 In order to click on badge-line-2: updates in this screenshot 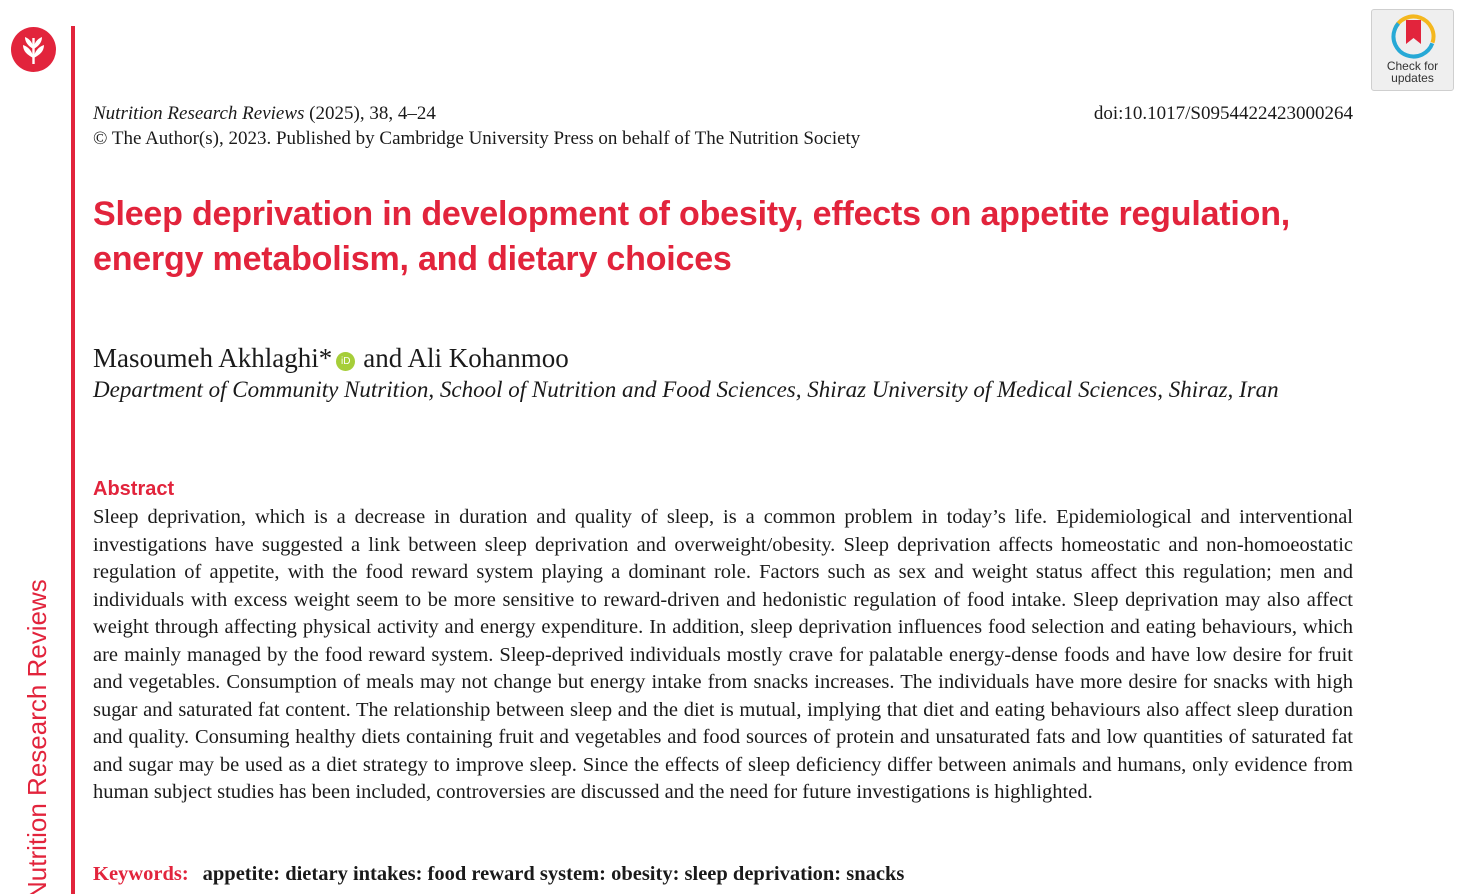, I will do `click(1412, 78)`.